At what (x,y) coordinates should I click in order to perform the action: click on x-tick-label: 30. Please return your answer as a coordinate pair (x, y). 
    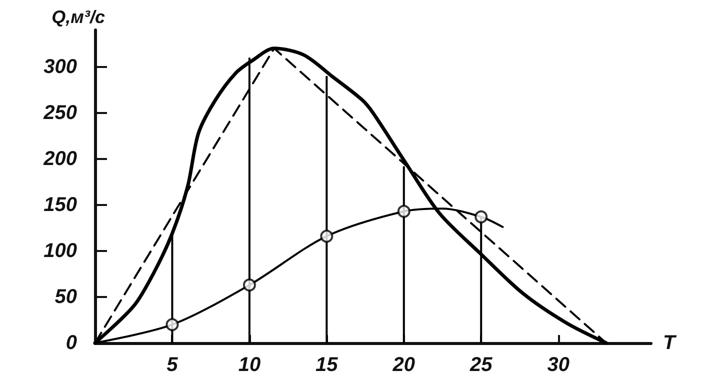
    Looking at the image, I should click on (558, 365).